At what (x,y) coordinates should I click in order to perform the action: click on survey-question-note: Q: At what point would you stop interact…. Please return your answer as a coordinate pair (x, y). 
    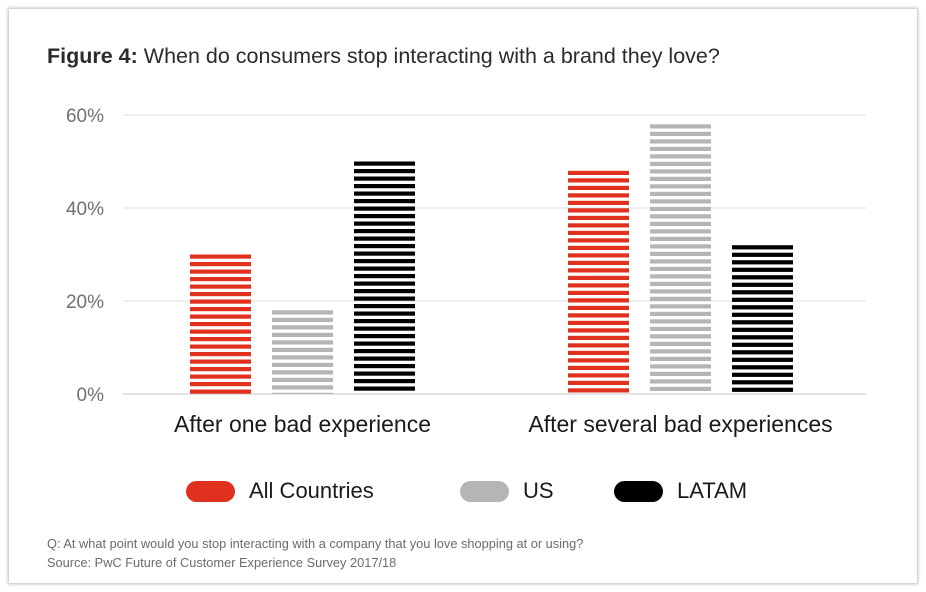
    Looking at the image, I should click on (315, 543).